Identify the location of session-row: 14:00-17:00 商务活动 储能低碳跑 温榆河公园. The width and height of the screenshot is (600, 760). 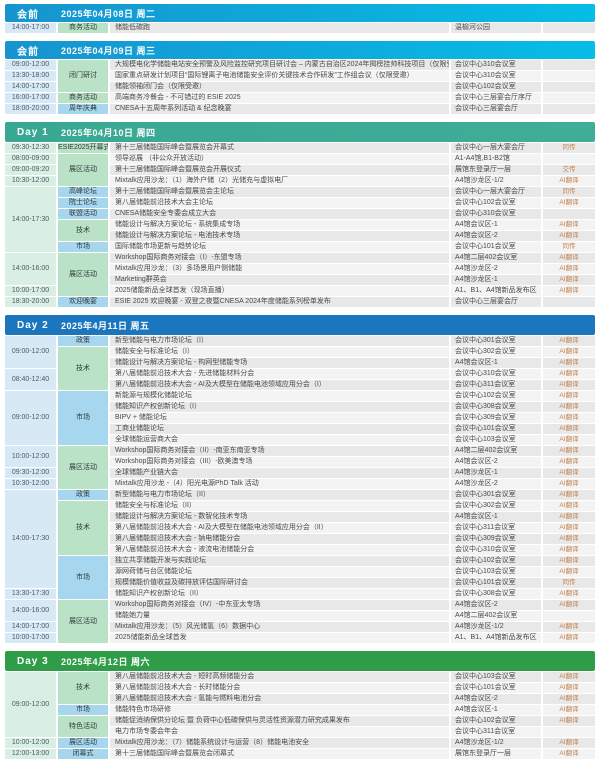
(300, 28).